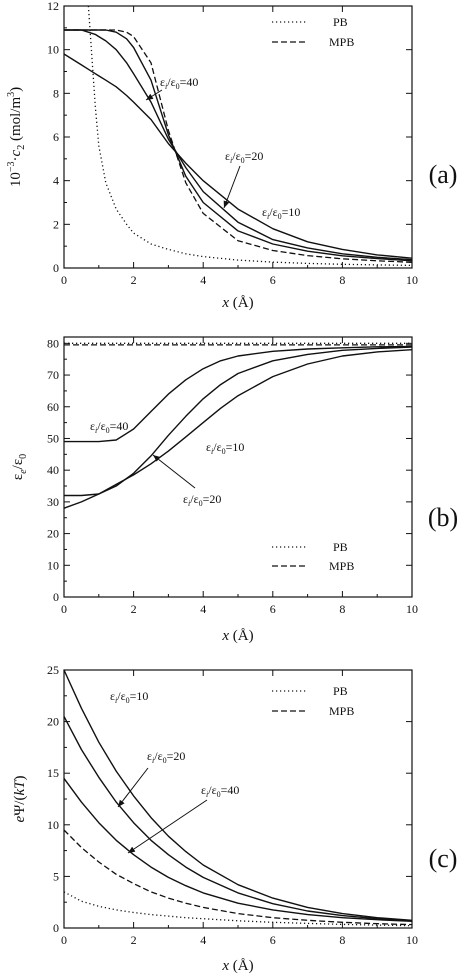 The width and height of the screenshot is (474, 978). I want to click on panel-c-legend-mpb-label: MPB, so click(341, 711).